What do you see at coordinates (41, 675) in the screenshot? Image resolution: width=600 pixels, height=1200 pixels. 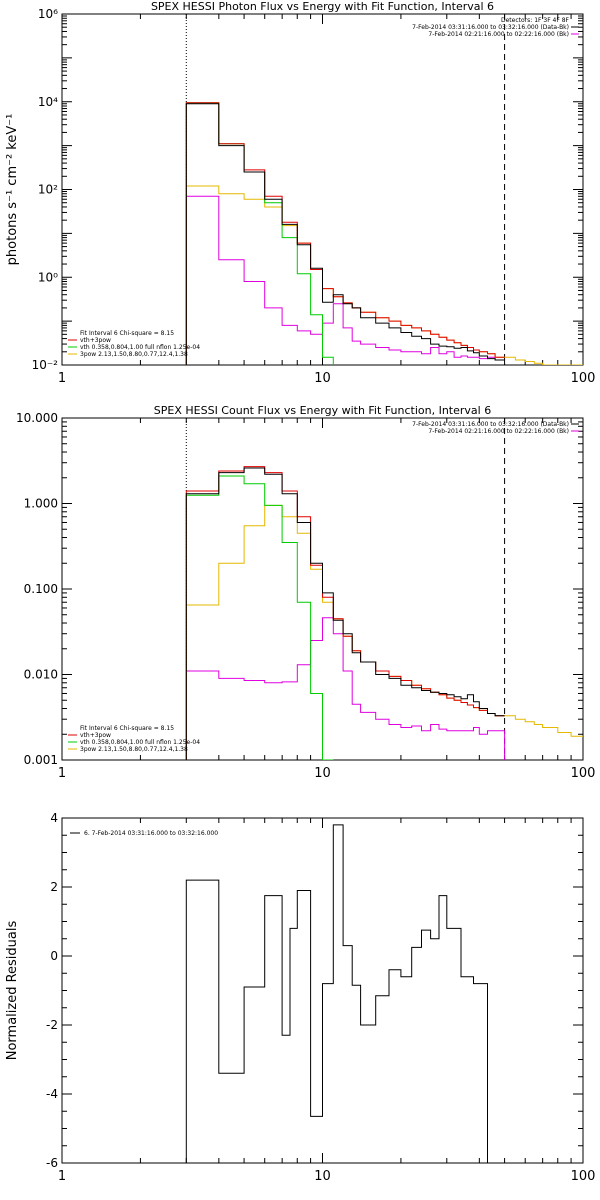 I see `y-tick-label: 0.010` at bounding box center [41, 675].